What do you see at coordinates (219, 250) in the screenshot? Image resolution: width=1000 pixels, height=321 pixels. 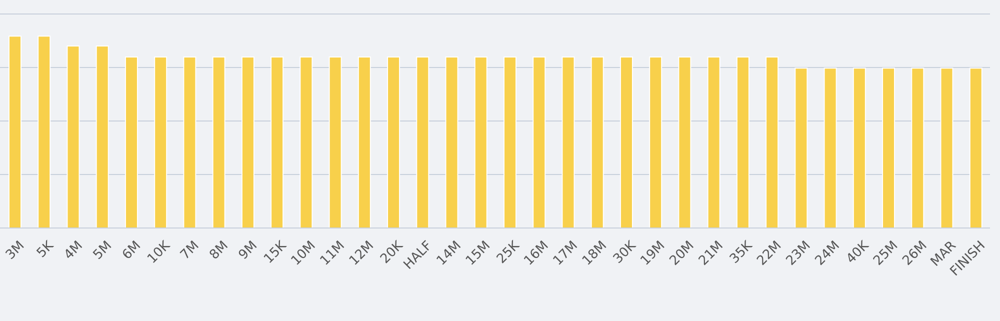 I see `x-tick-label: 8M` at bounding box center [219, 250].